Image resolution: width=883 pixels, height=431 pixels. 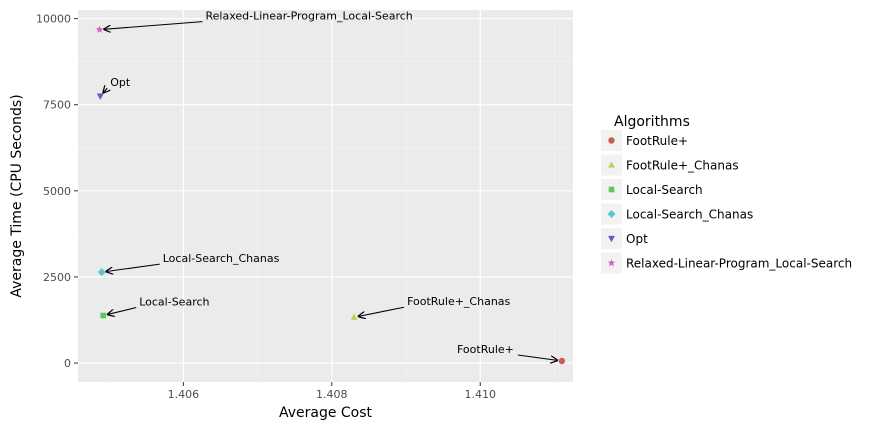 I want to click on y-tick-label: 10000, so click(x=53, y=19).